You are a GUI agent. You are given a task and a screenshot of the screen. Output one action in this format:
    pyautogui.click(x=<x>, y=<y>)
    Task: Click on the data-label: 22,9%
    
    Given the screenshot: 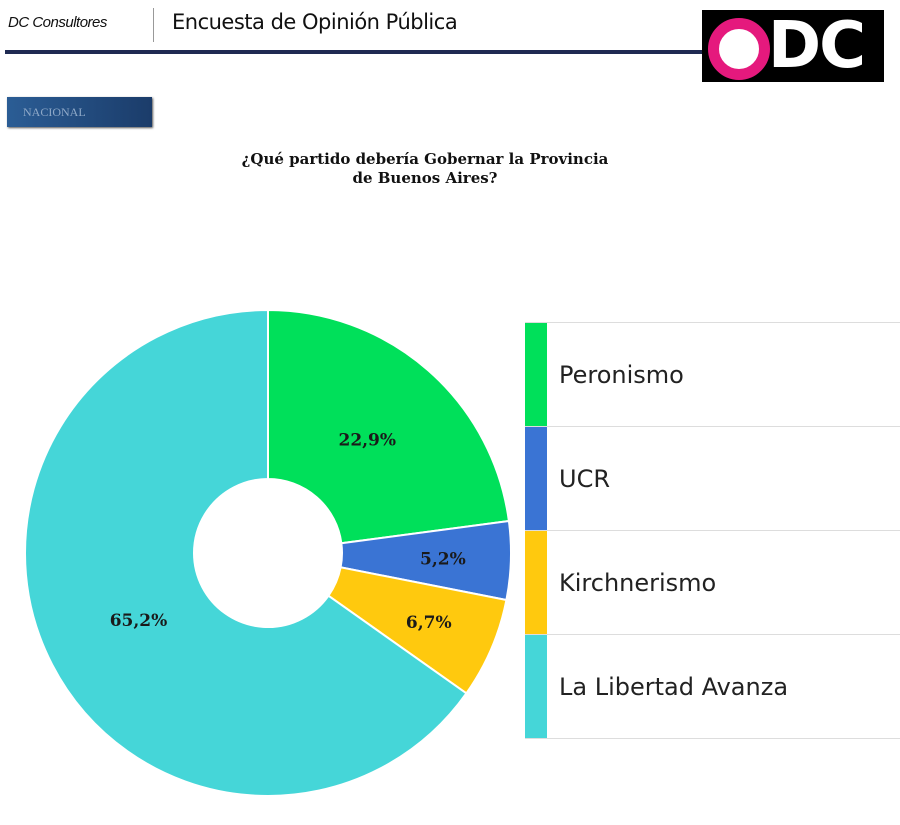 What is the action you would take?
    pyautogui.click(x=367, y=441)
    